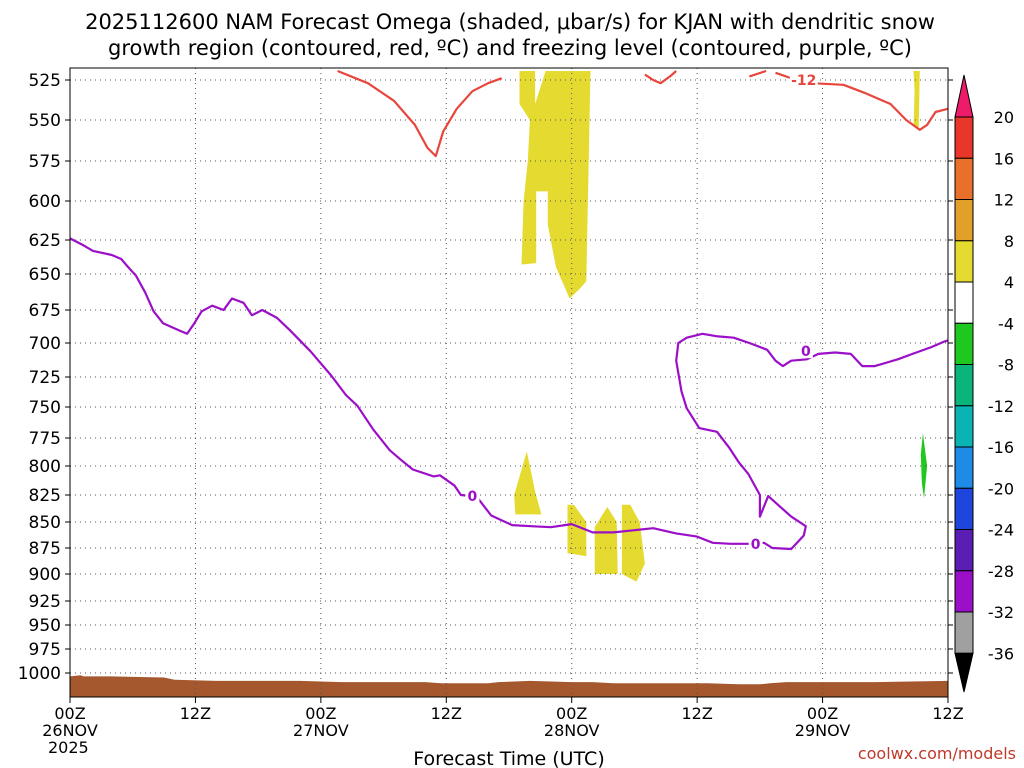 The height and width of the screenshot is (768, 1024). Describe the element at coordinates (45, 81) in the screenshot. I see `y-tick-label-525: 525` at that location.